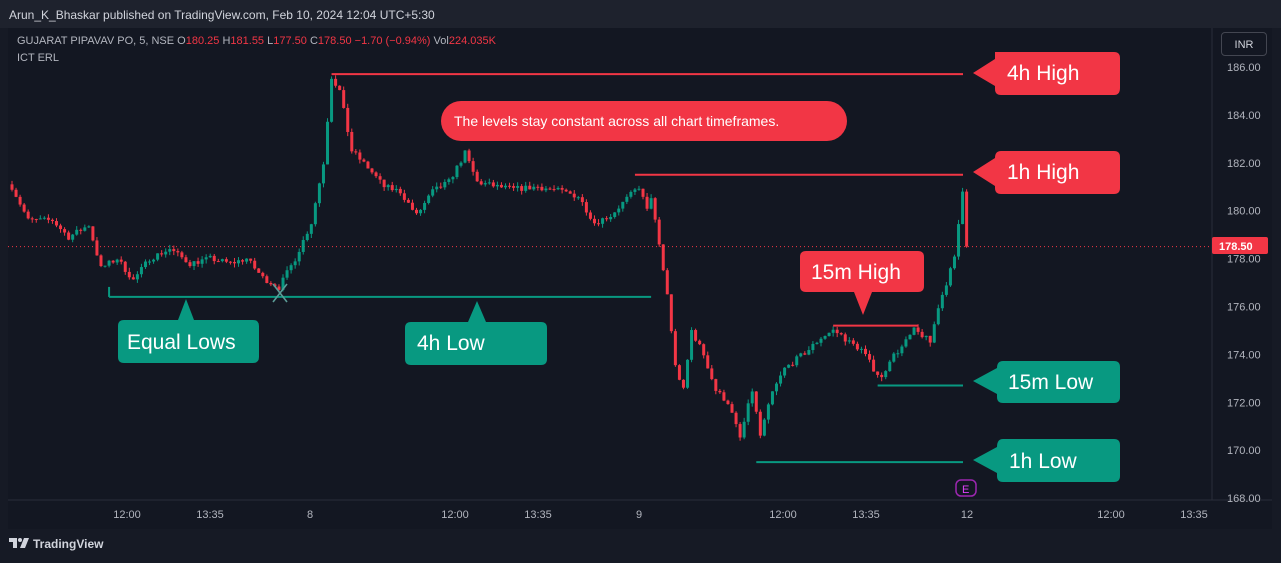  I want to click on label-1h-high: 1h High, so click(1046, 172).